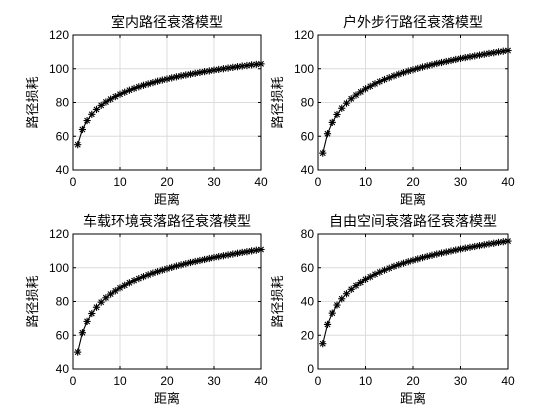 The image size is (560, 420). I want to click on axes-frame, so click(413, 301).